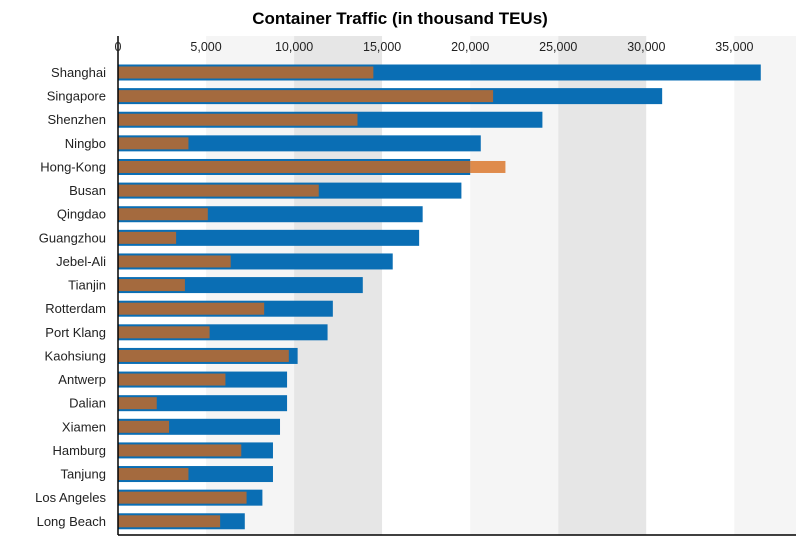  I want to click on category-label: Qingdao, so click(81, 214).